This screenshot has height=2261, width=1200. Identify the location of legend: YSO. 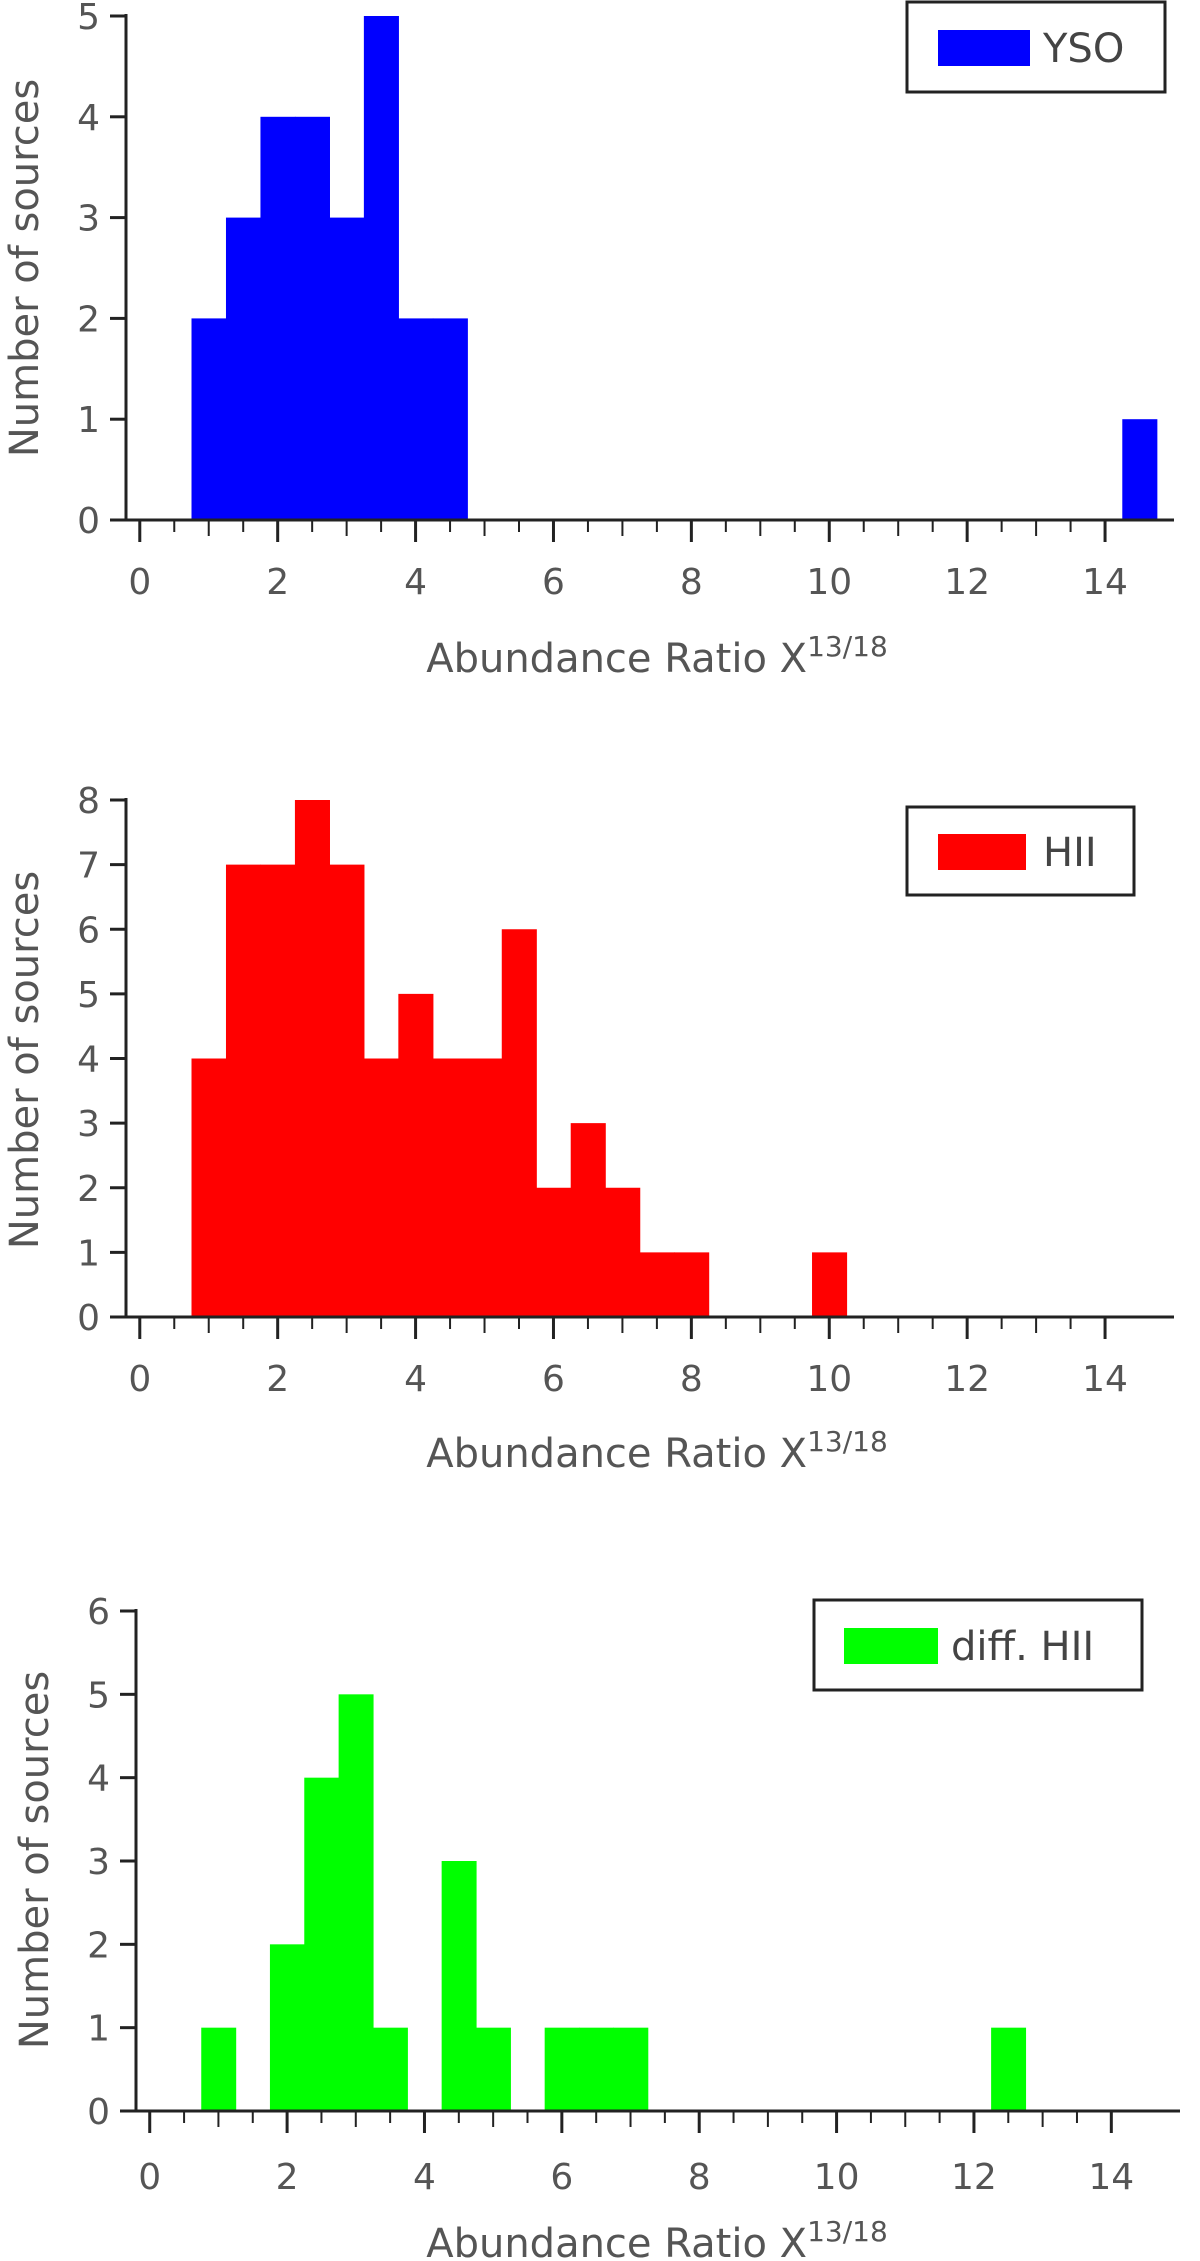
(1036, 47).